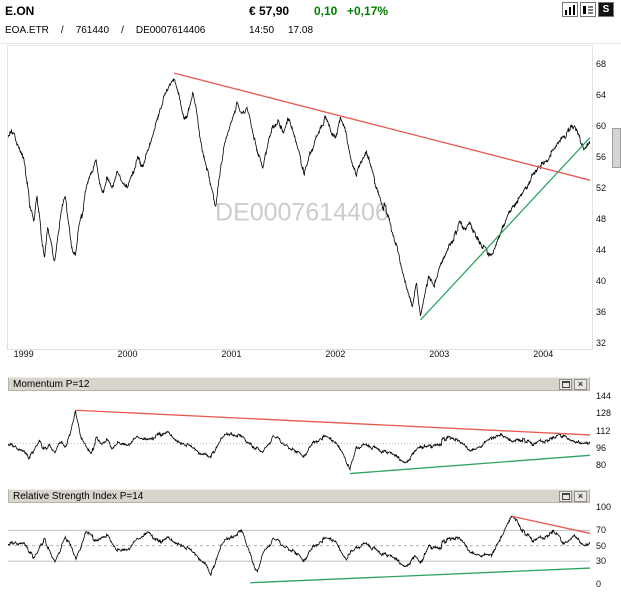 This screenshot has width=621, height=597. What do you see at coordinates (231, 354) in the screenshot?
I see `x-tick-label: 2001` at bounding box center [231, 354].